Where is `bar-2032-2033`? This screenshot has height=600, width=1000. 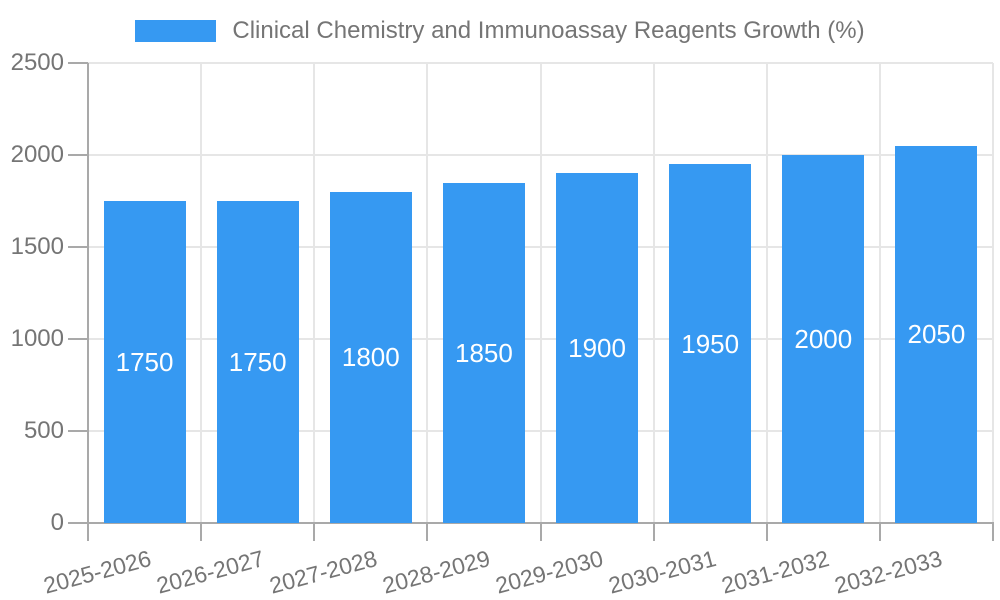
bar-2032-2033 is located at coordinates (936, 334).